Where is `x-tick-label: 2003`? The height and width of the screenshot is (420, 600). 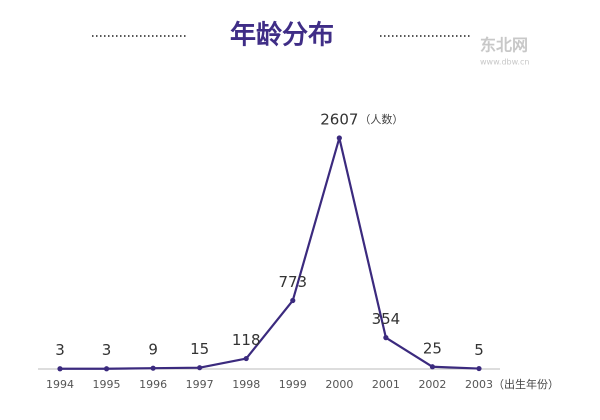
x-tick-label: 2003 is located at coordinates (479, 384).